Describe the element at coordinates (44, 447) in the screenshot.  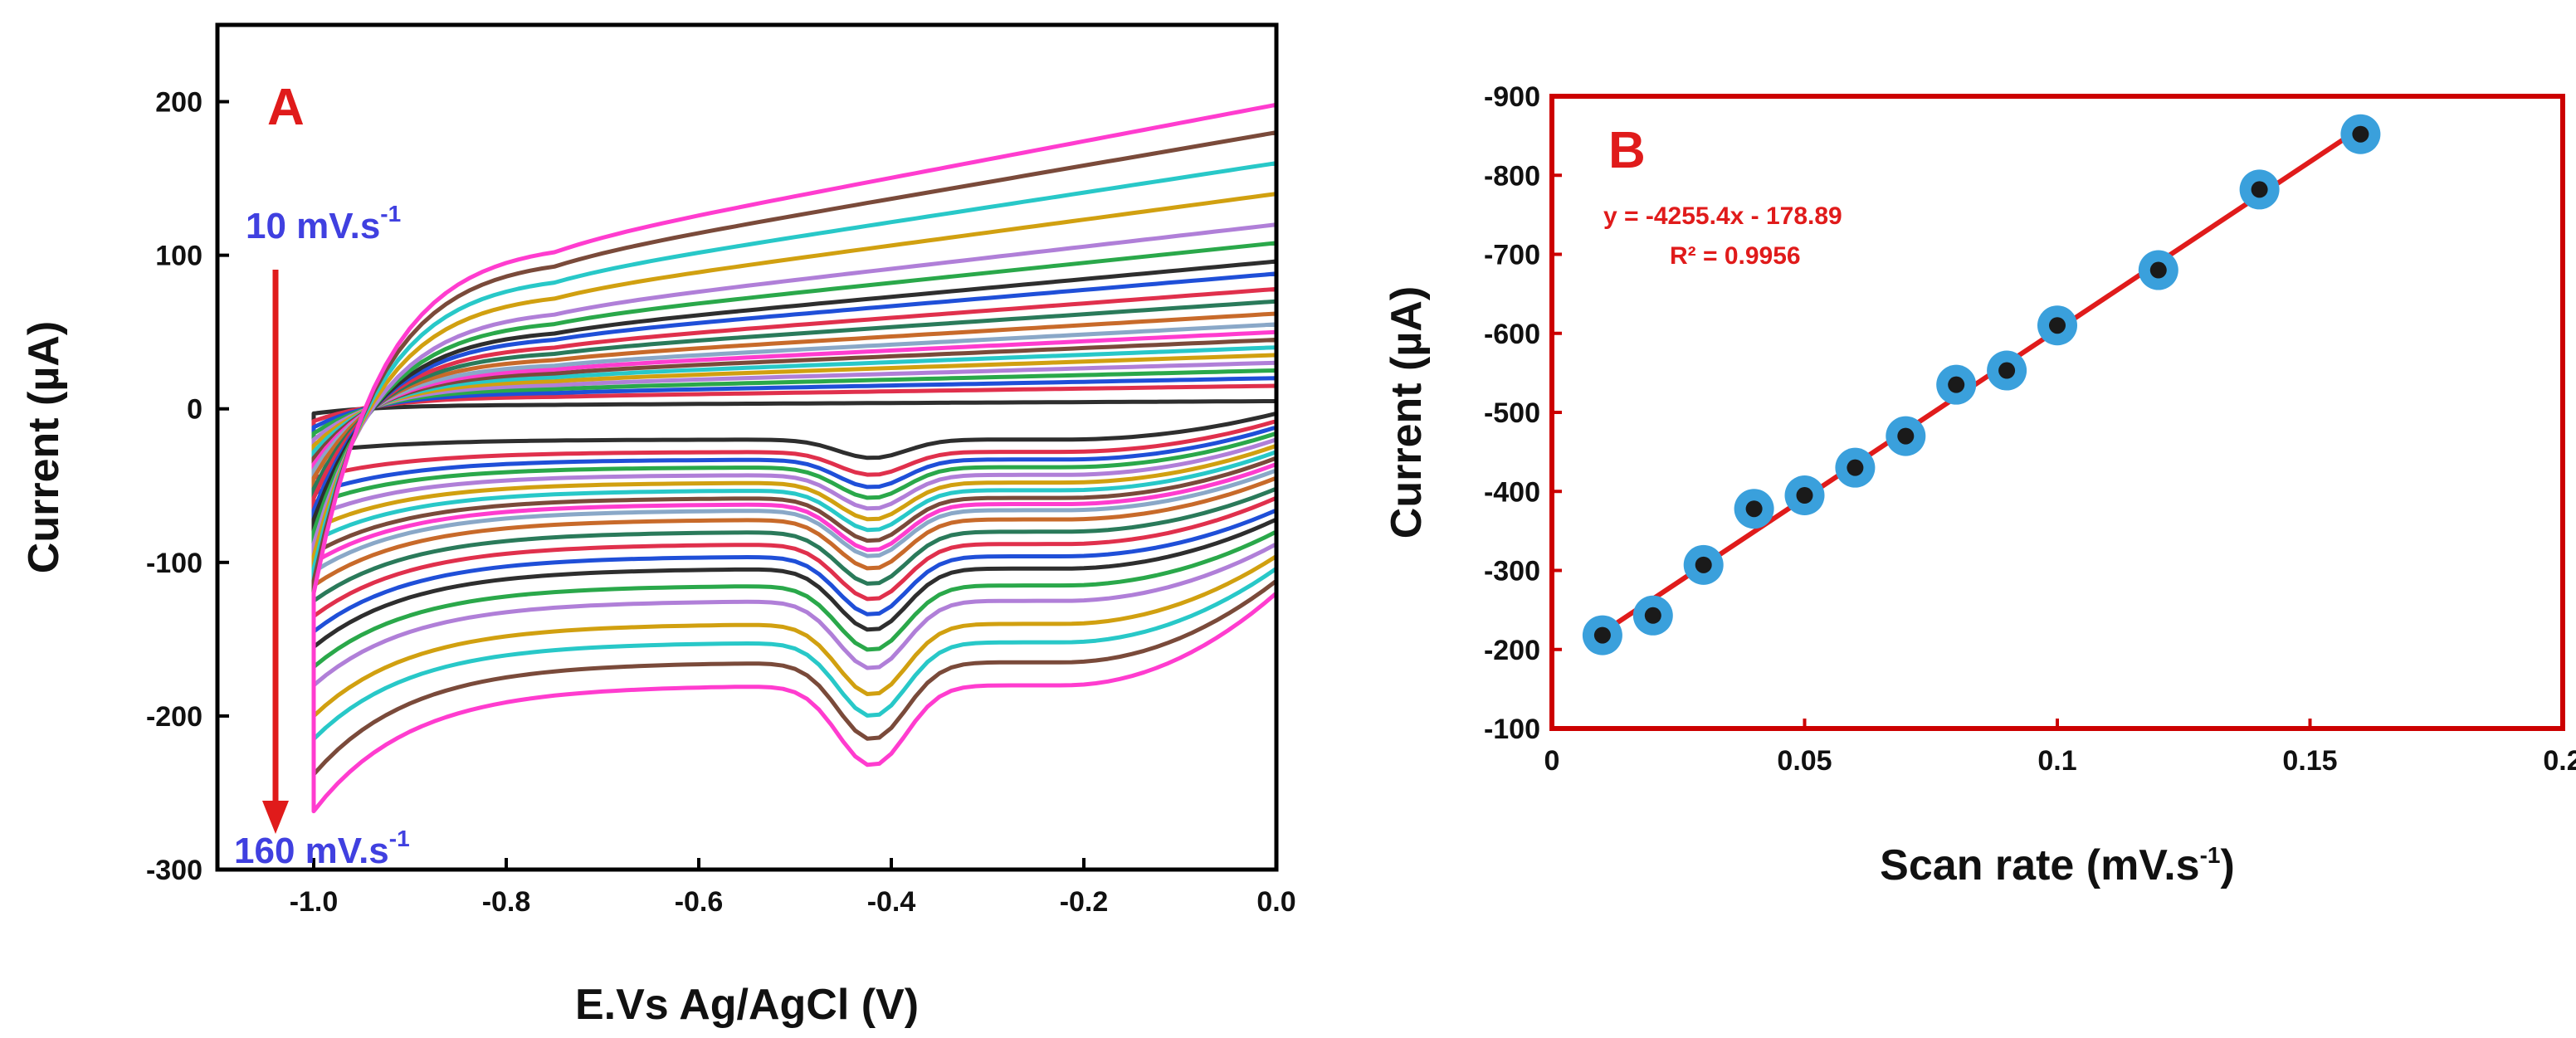
I see `panel-a-y-axis-title: Current (µA)` at that location.